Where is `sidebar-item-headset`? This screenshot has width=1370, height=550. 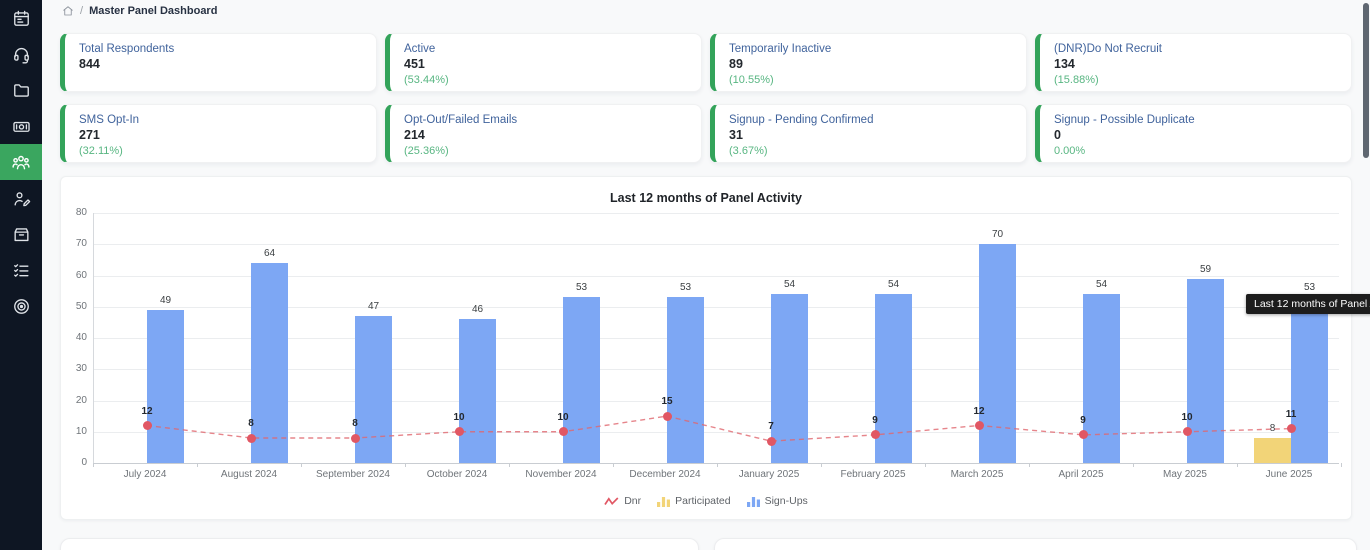
sidebar-item-headset is located at coordinates (21, 54).